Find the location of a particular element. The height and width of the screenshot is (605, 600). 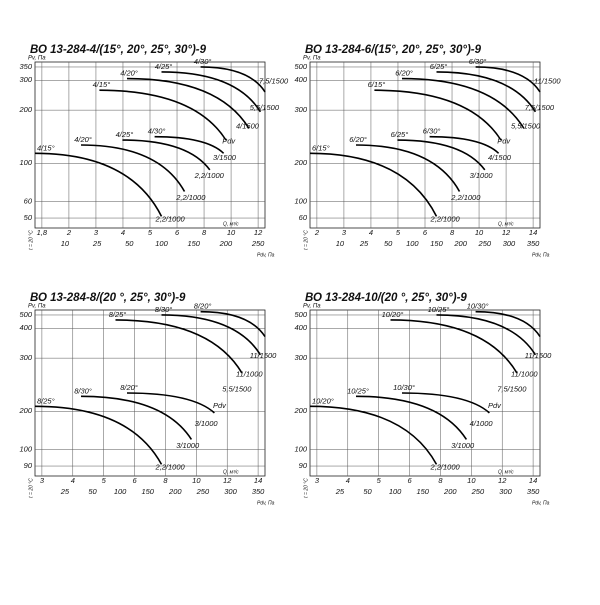

curve-label: 4/25° is located at coordinates (125, 134).